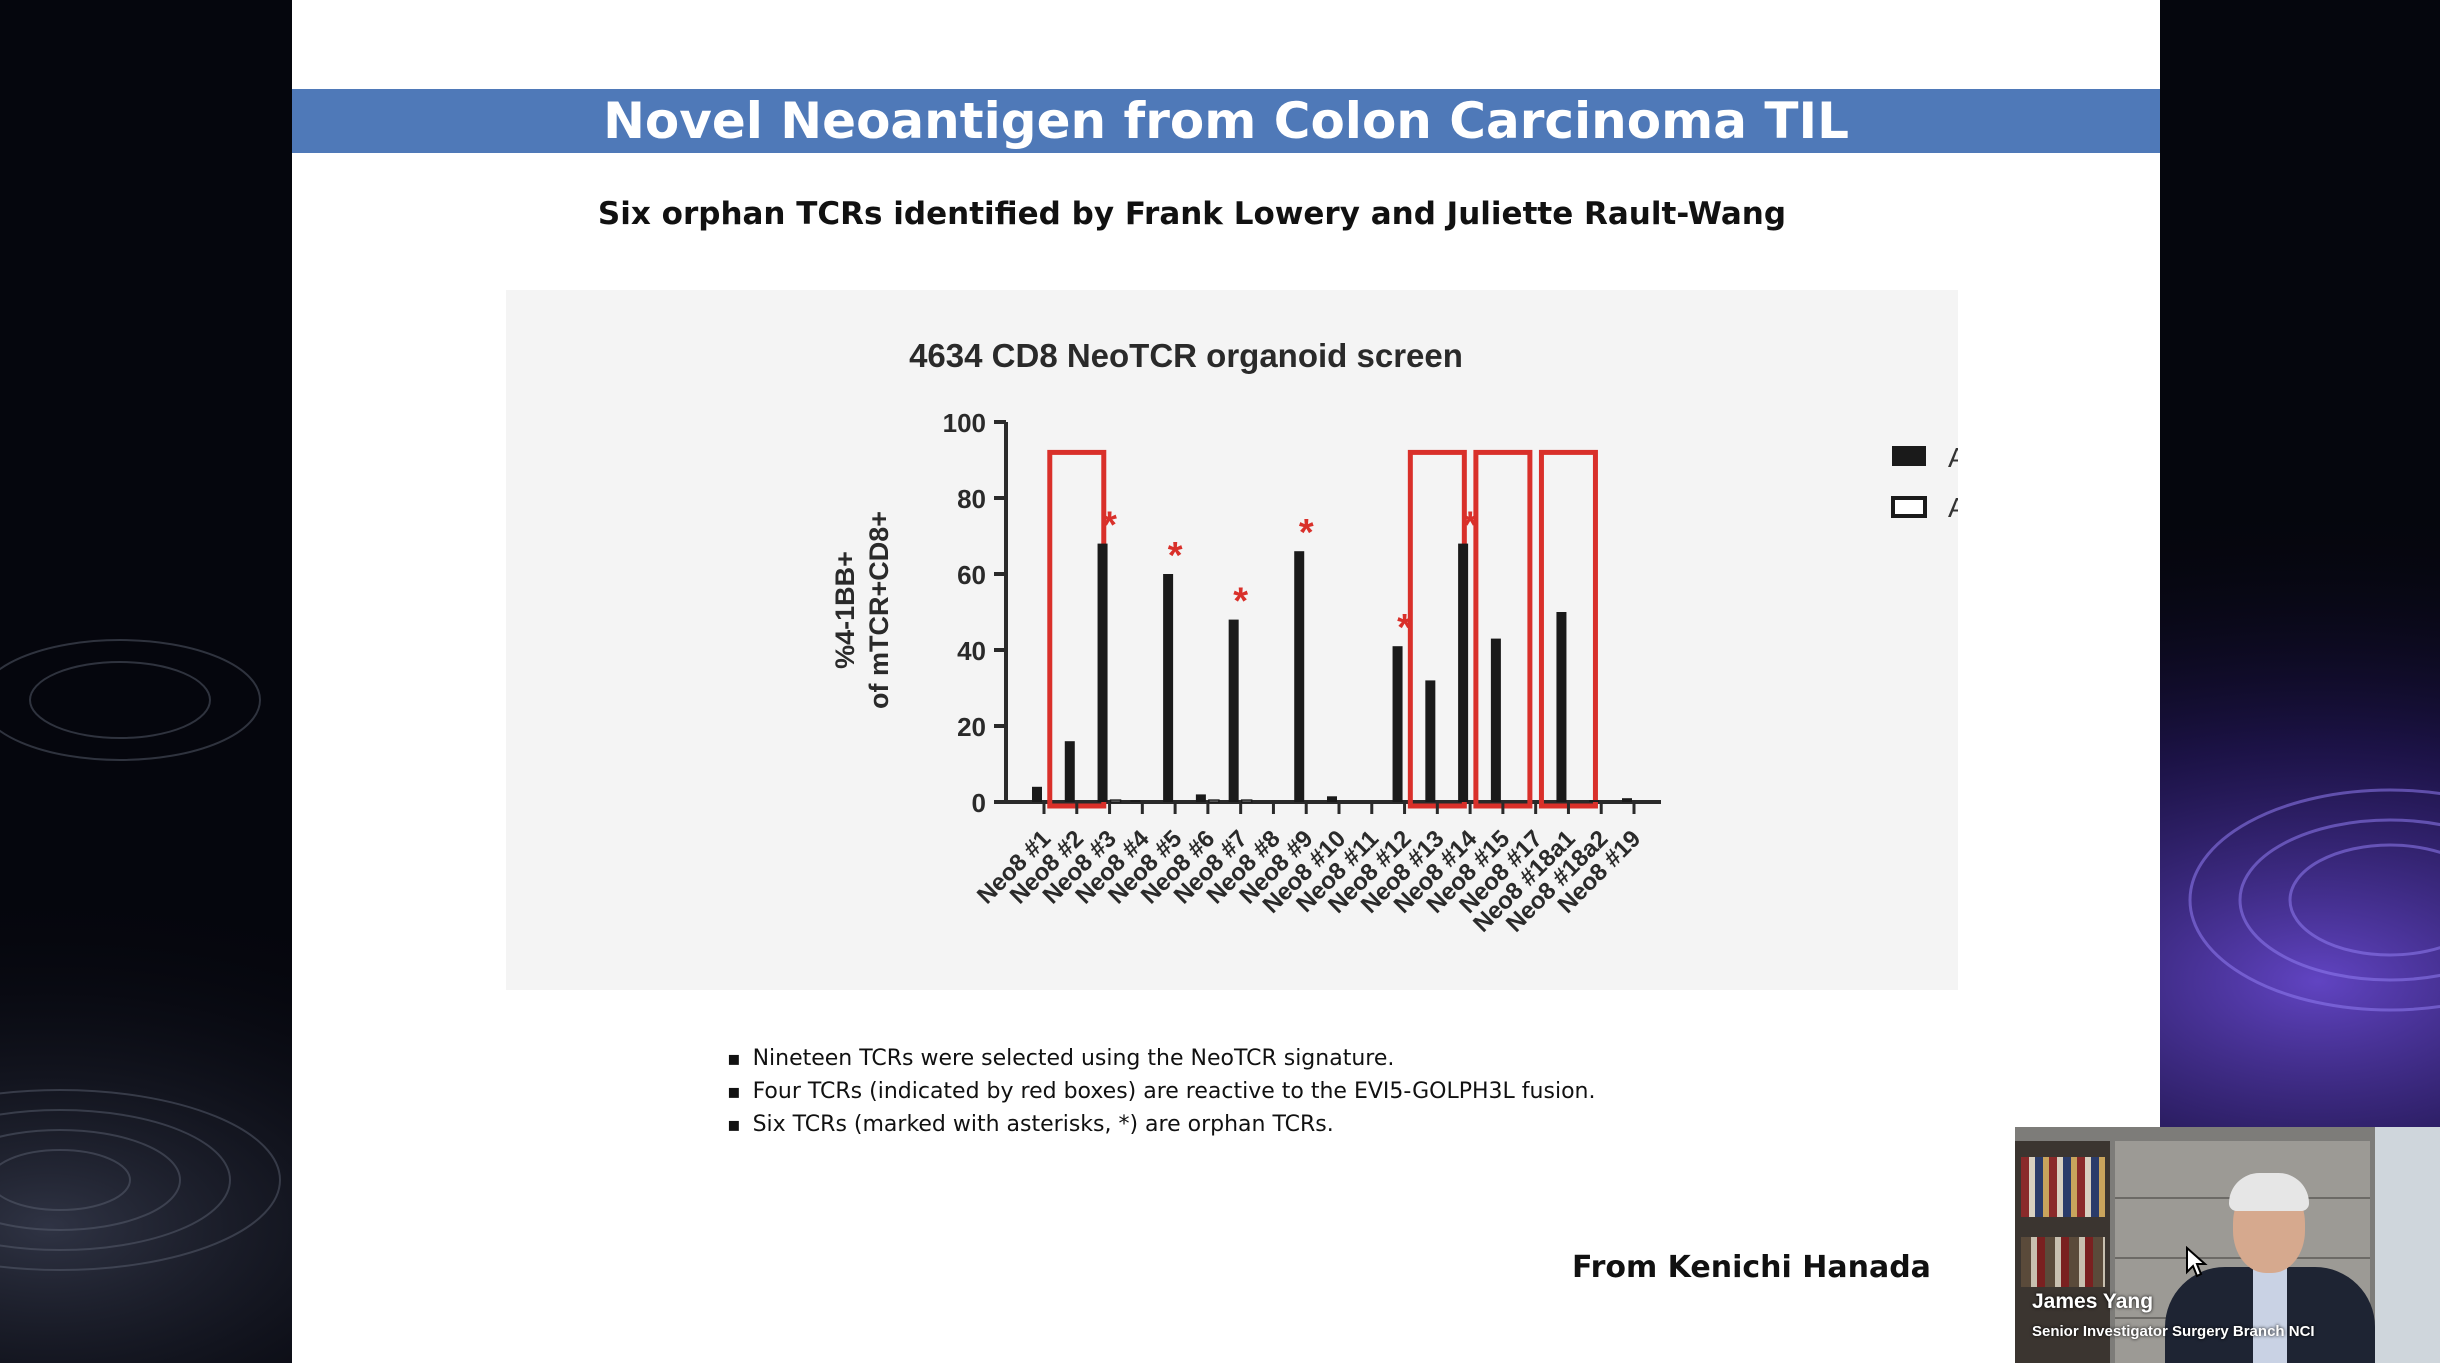  What do you see at coordinates (879, 610) in the screenshot?
I see `y-axis-label-line2: of mTCR+CD8+` at bounding box center [879, 610].